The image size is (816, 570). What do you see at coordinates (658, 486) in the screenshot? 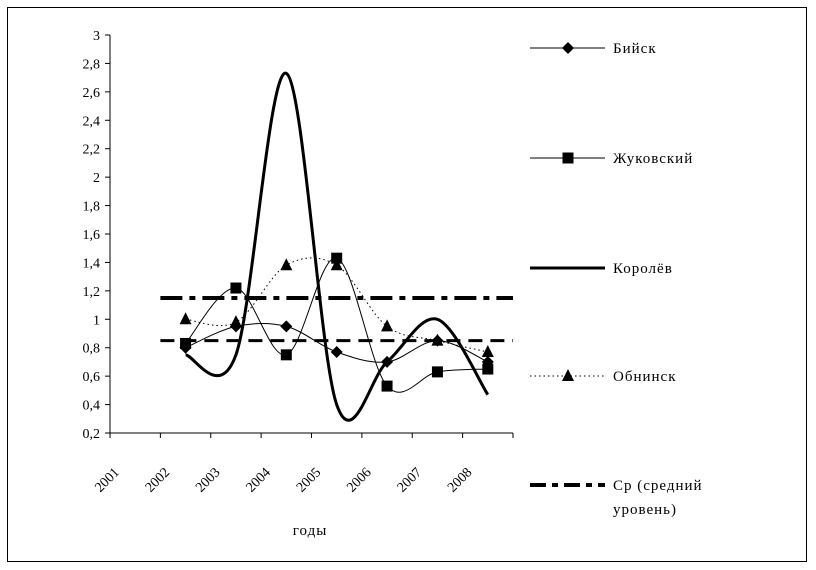
I see `legend-label: Ср (средний` at bounding box center [658, 486].